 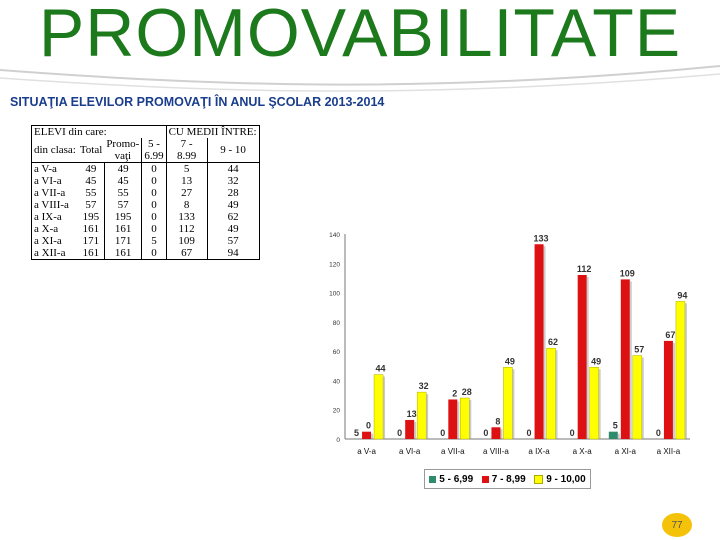 What do you see at coordinates (541, 238) in the screenshot?
I see `data-label: 133` at bounding box center [541, 238].